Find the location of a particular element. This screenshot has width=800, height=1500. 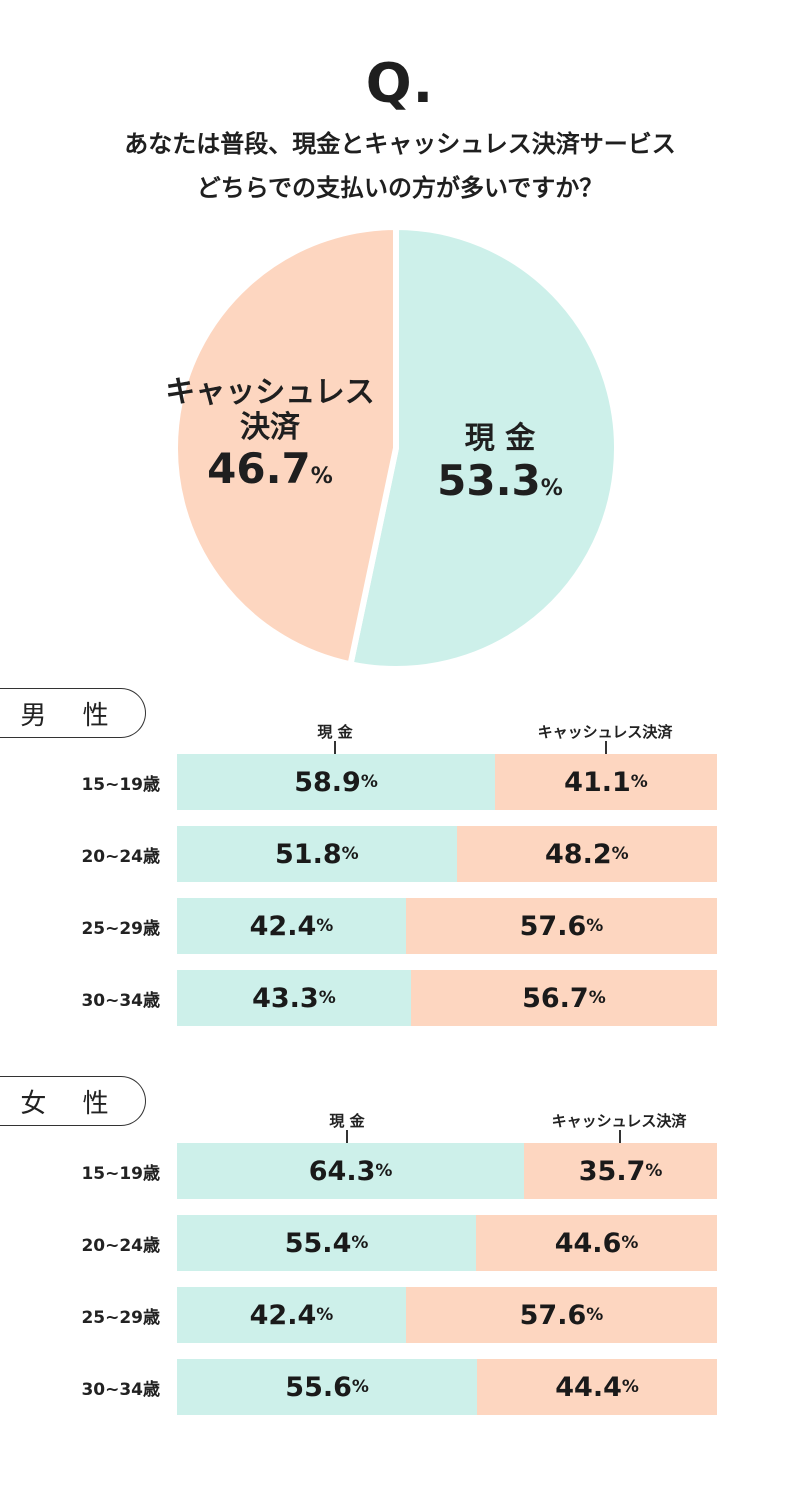

male-bar-row: 43.3% 56.7% is located at coordinates (447, 998).